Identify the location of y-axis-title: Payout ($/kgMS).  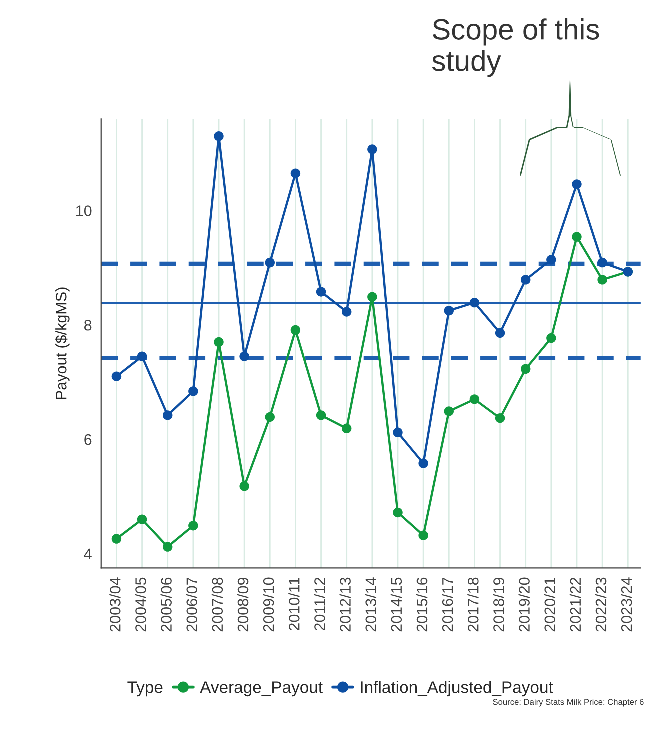
(62, 344).